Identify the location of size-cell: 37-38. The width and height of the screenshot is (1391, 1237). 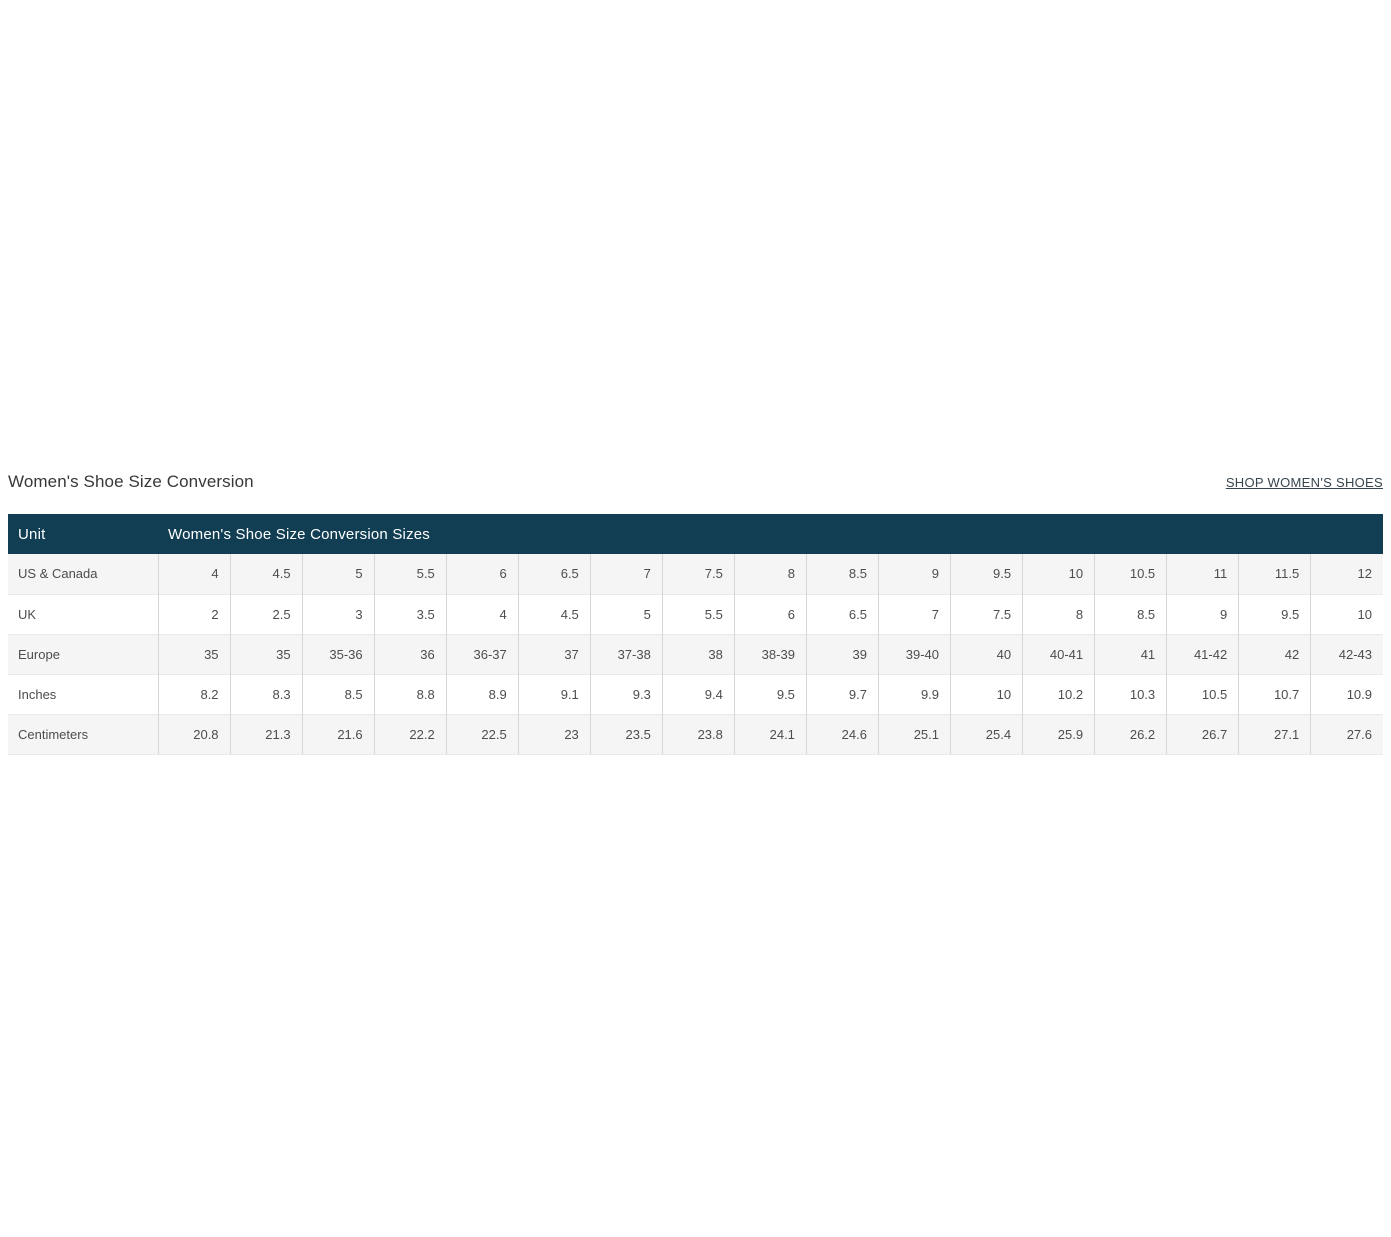
(626, 653).